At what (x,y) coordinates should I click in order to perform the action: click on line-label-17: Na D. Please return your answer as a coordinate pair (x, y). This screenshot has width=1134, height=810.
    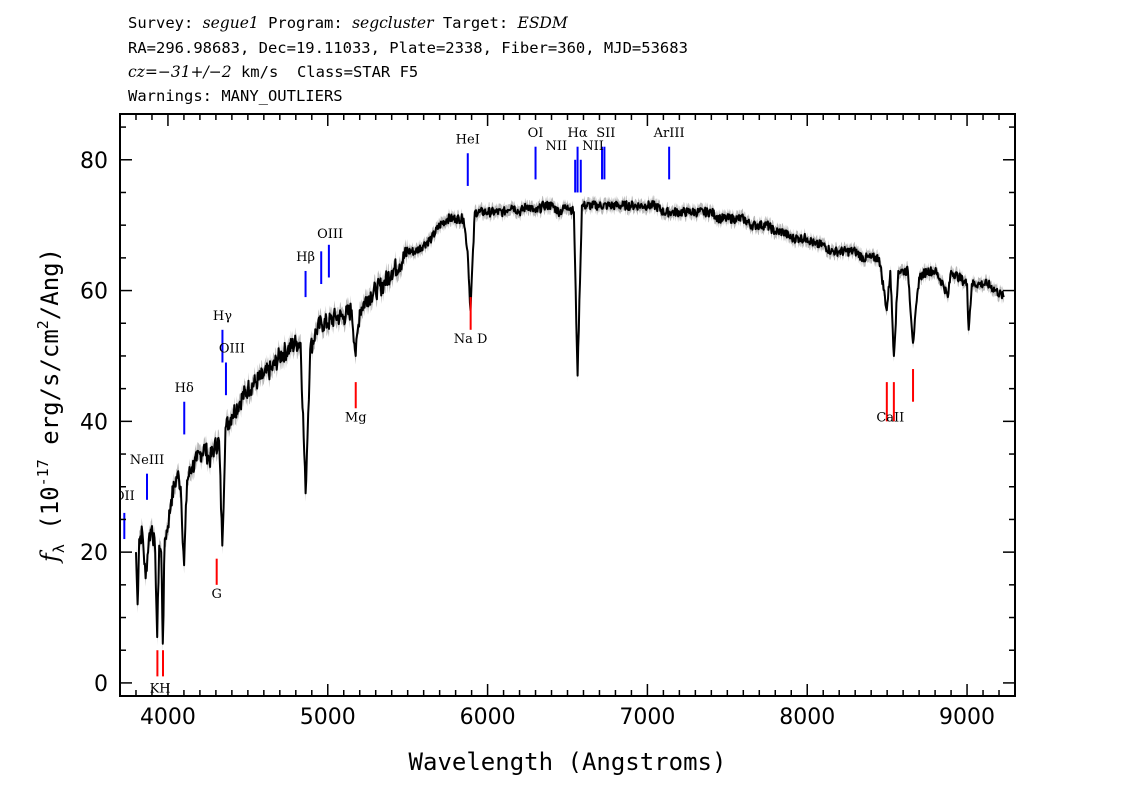
    Looking at the image, I should click on (471, 339).